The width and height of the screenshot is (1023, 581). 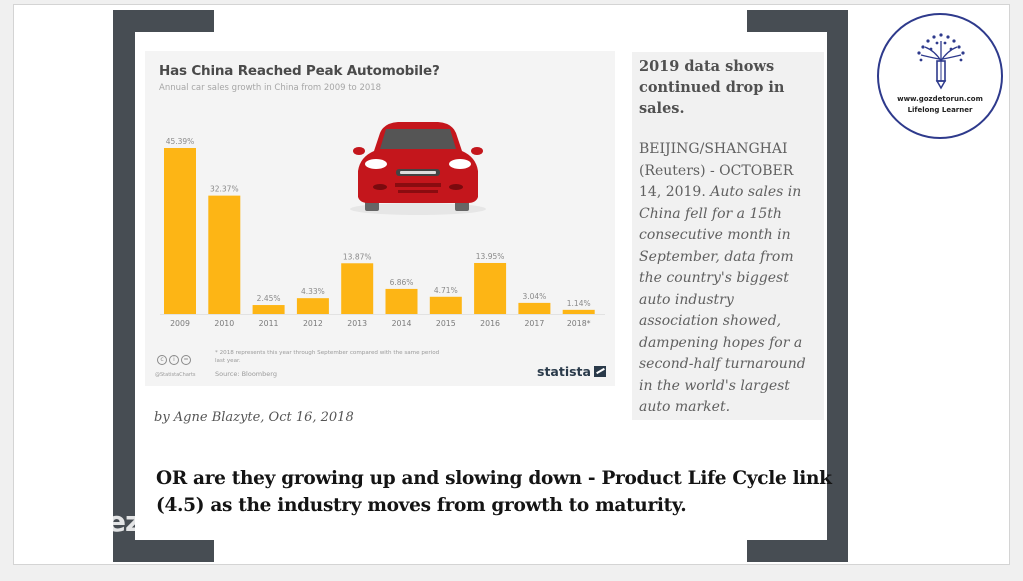 I want to click on cc-icon: c, so click(x=162, y=360).